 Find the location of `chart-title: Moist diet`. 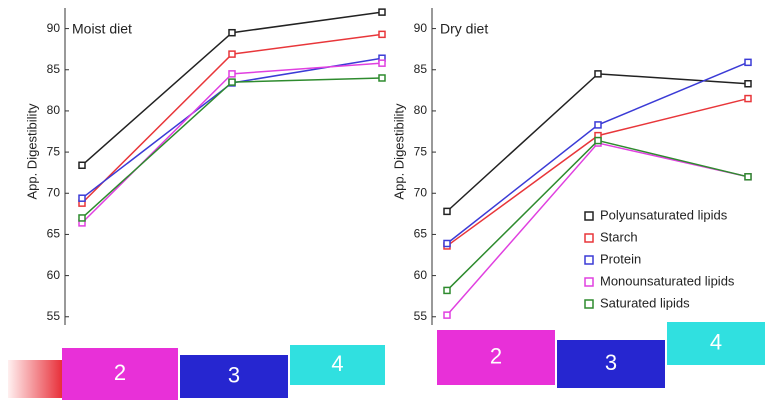

chart-title: Moist diet is located at coordinates (102, 29).